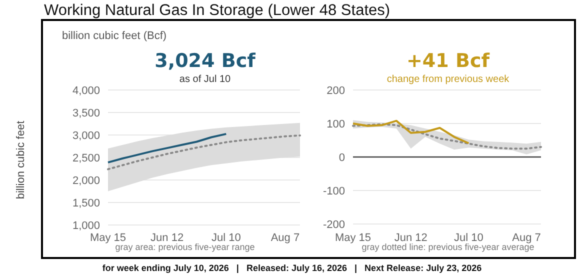 This screenshot has height=279, width=583. Describe the element at coordinates (448, 247) in the screenshot. I see `text: gray dotted line: previous five-year average` at that location.